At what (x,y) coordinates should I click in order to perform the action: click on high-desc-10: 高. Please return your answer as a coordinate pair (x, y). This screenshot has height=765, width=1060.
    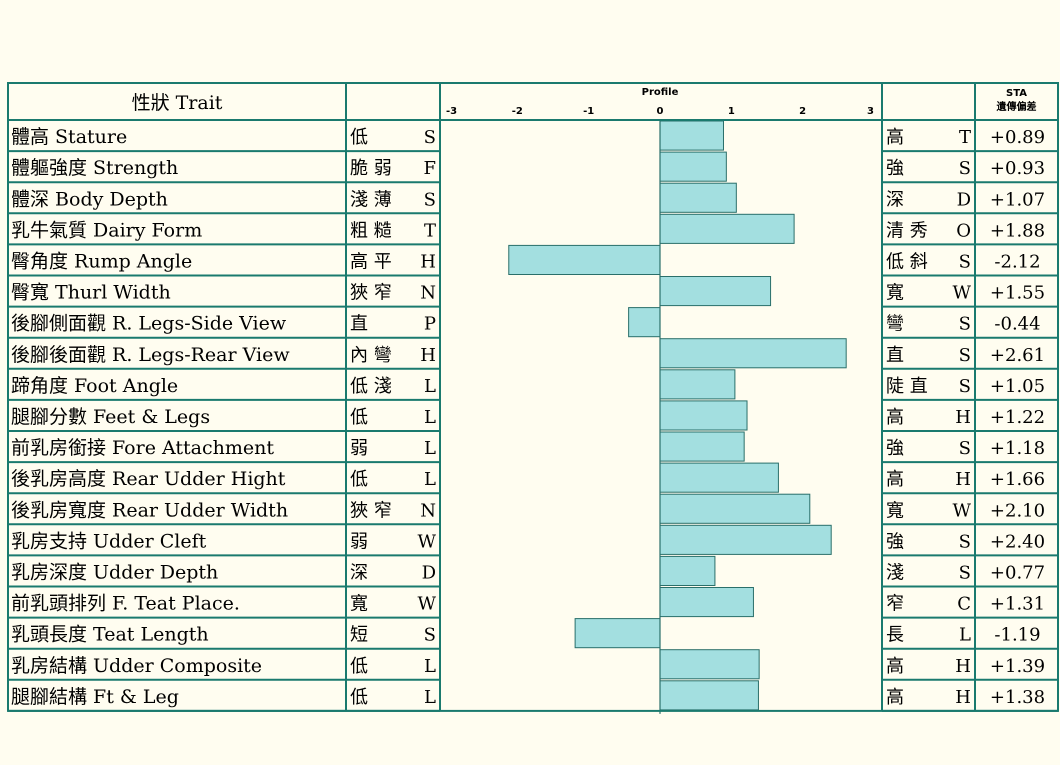
    Looking at the image, I should click on (895, 417).